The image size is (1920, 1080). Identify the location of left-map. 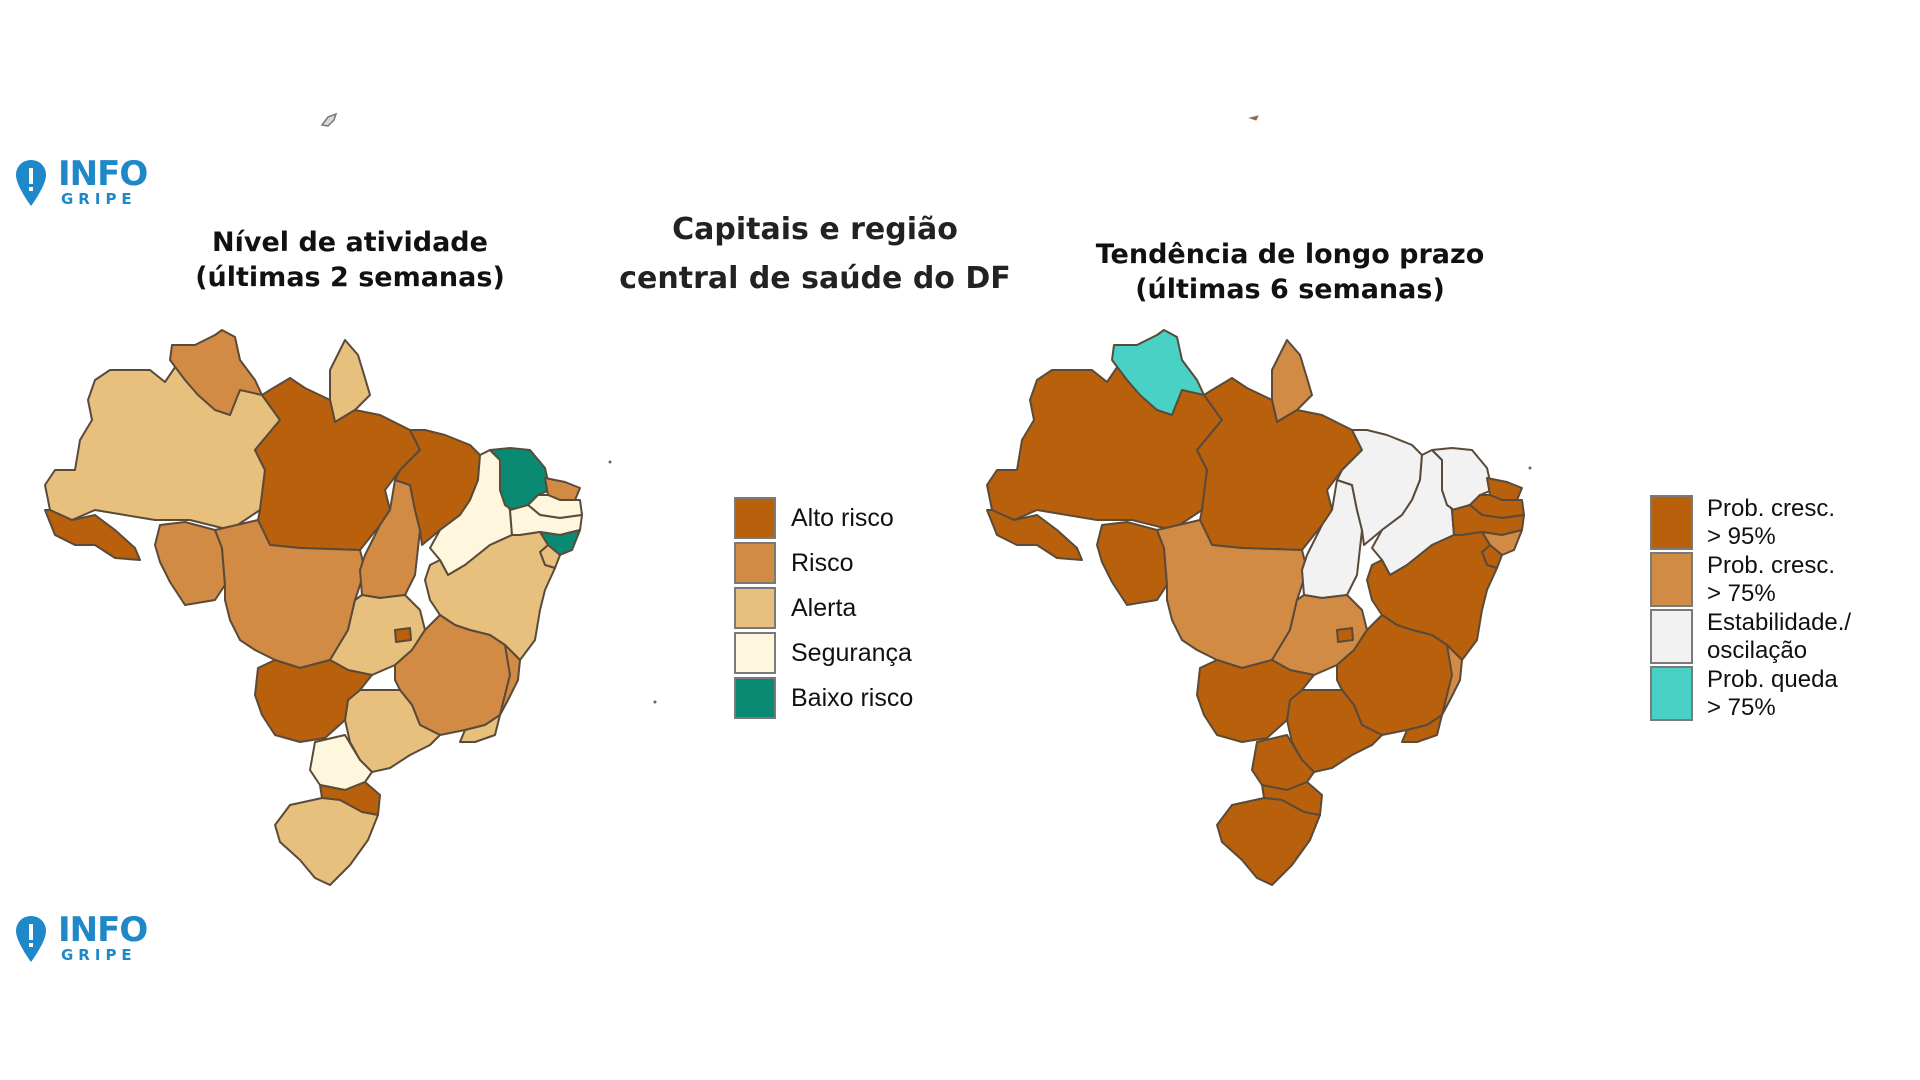
(313, 607).